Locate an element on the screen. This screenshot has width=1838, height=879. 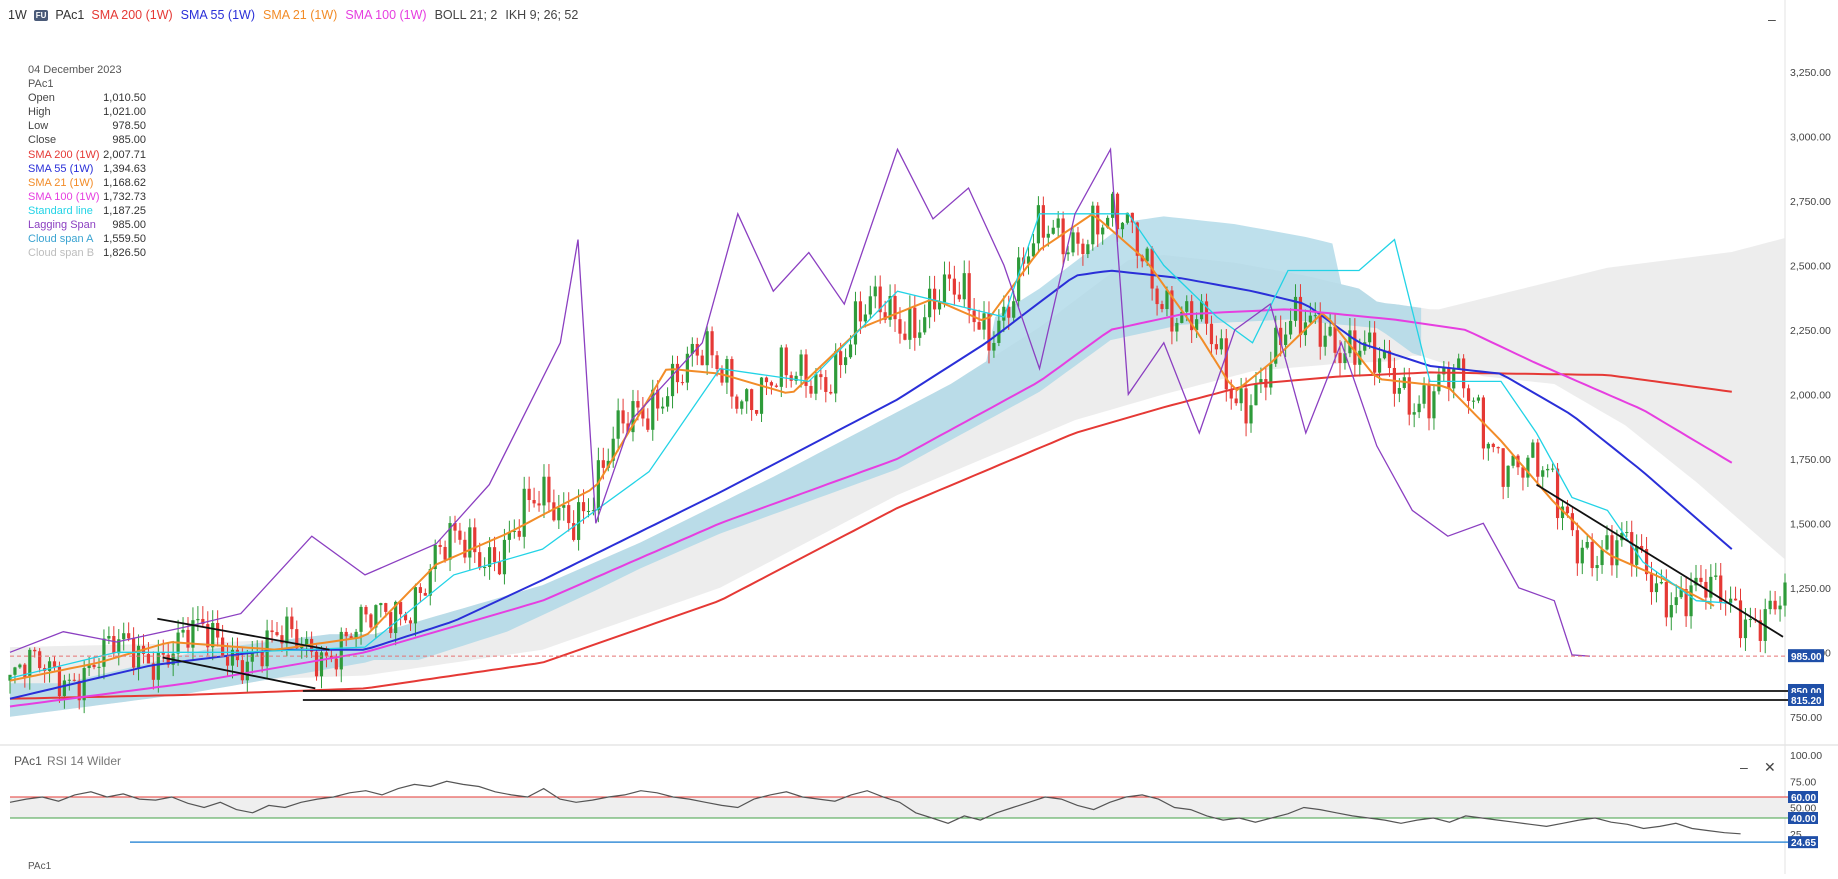
rsi-axis-tick: 100.00 is located at coordinates (1806, 756).